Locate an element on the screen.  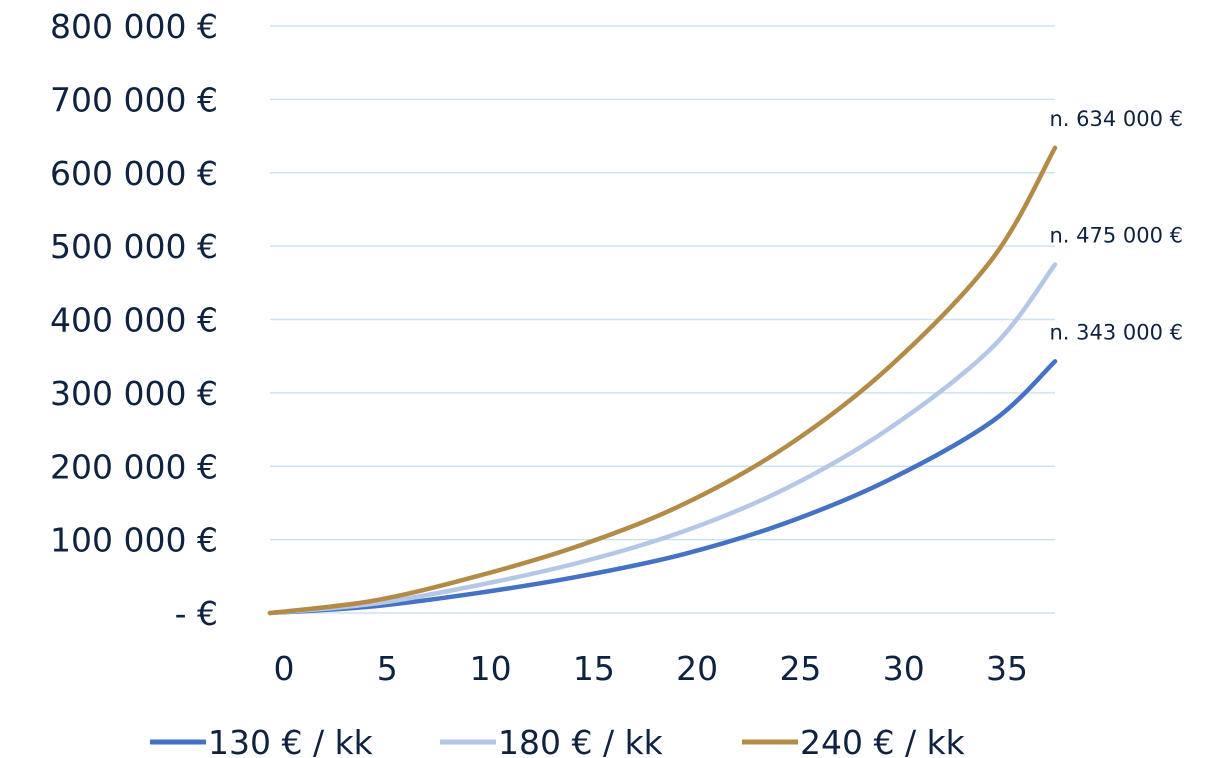
y-tick-label: 400 000 € is located at coordinates (134, 320).